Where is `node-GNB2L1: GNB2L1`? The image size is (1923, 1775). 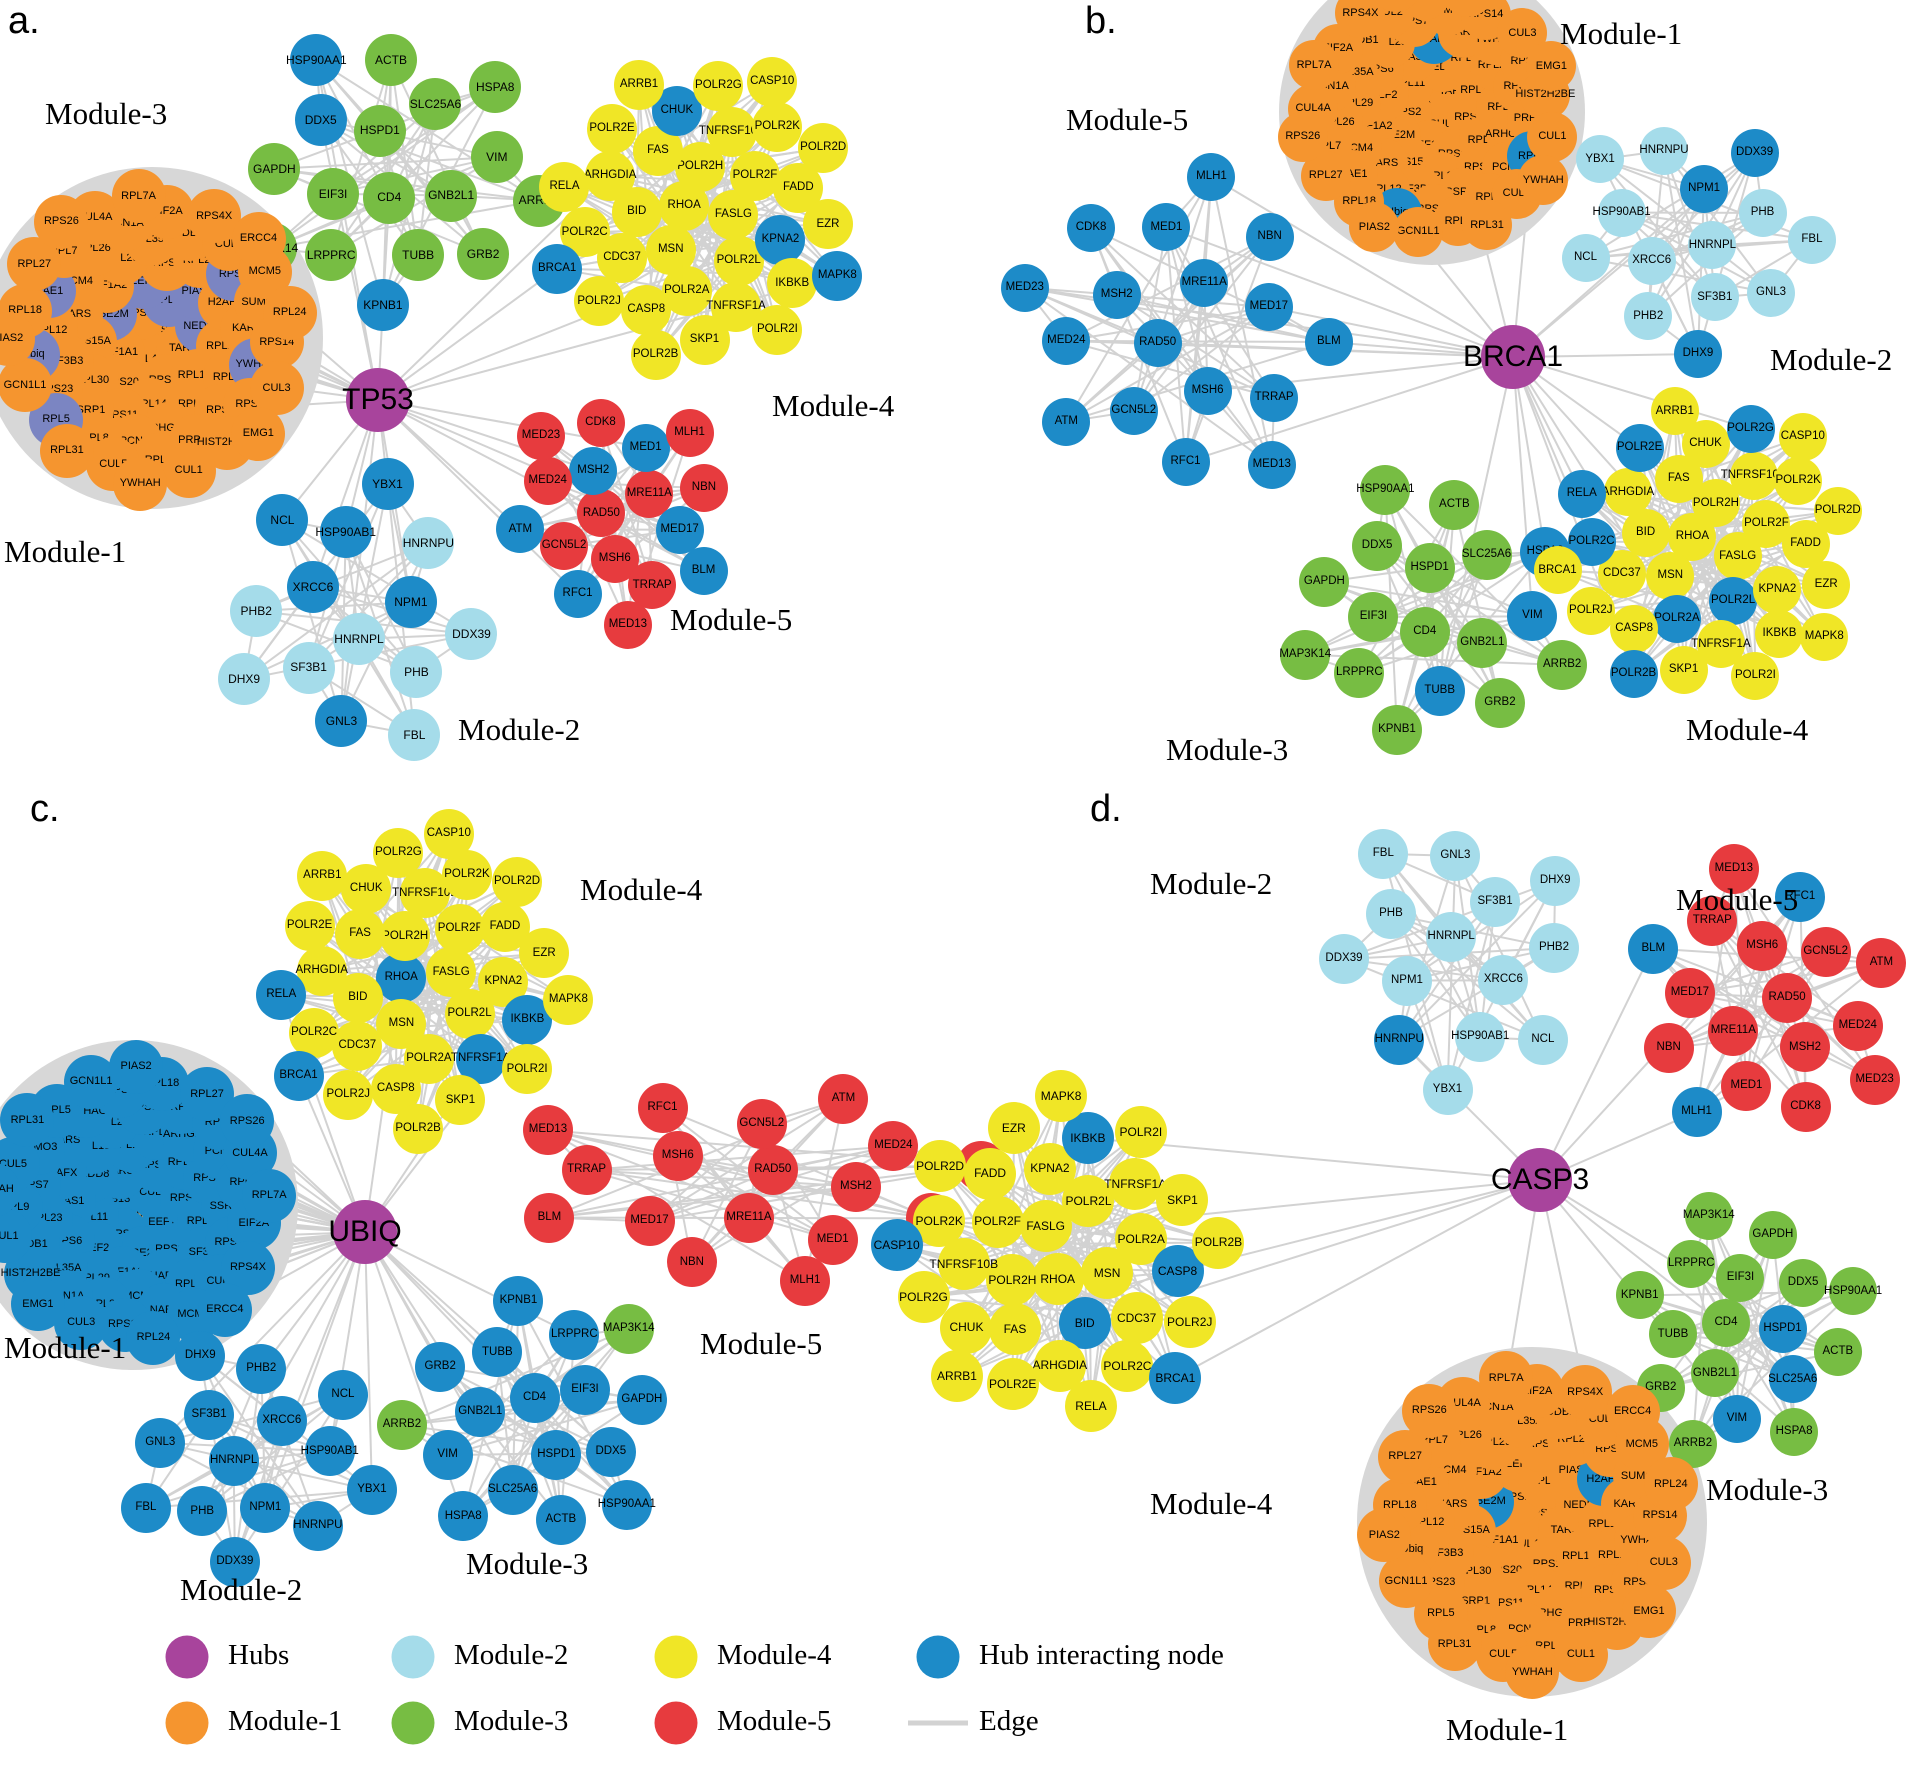 node-GNB2L1: GNB2L1 is located at coordinates (451, 195).